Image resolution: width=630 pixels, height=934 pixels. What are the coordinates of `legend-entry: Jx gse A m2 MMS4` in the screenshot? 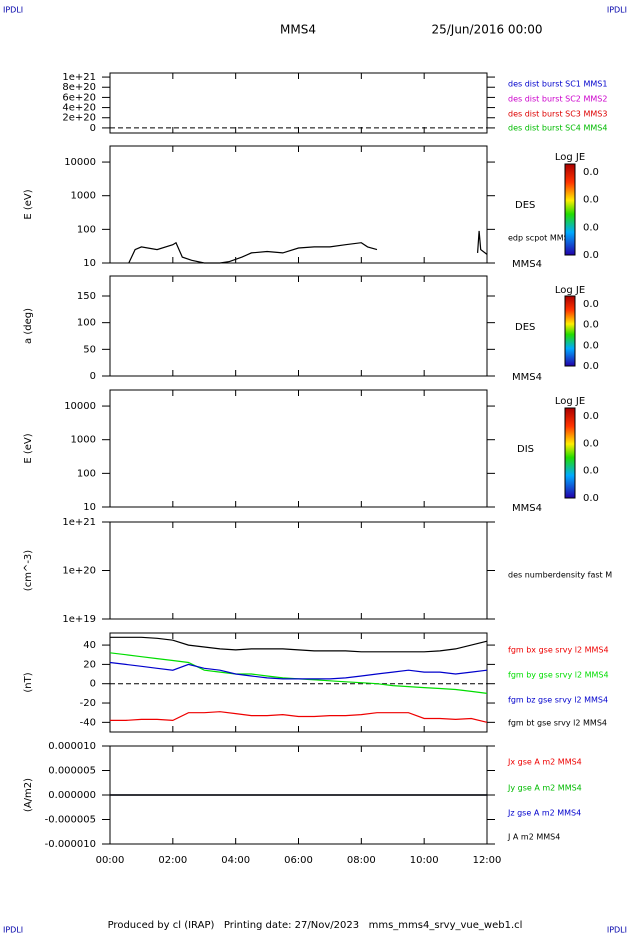 It's located at (544, 762).